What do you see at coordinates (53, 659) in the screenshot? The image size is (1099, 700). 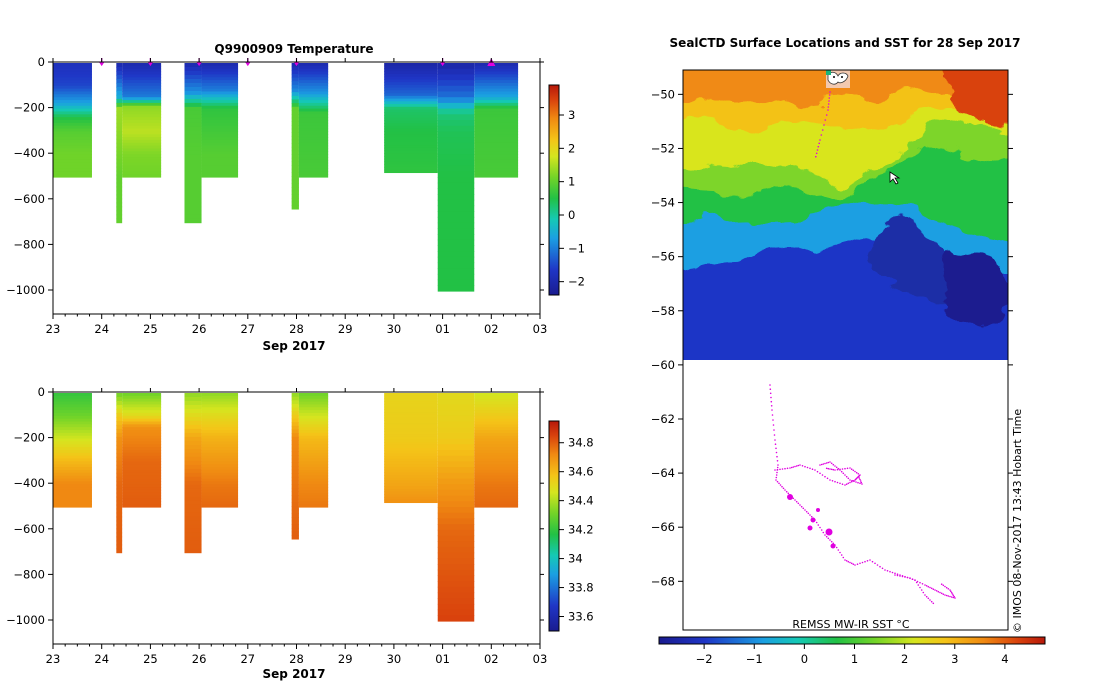 I see `x-tick-label: 23` at bounding box center [53, 659].